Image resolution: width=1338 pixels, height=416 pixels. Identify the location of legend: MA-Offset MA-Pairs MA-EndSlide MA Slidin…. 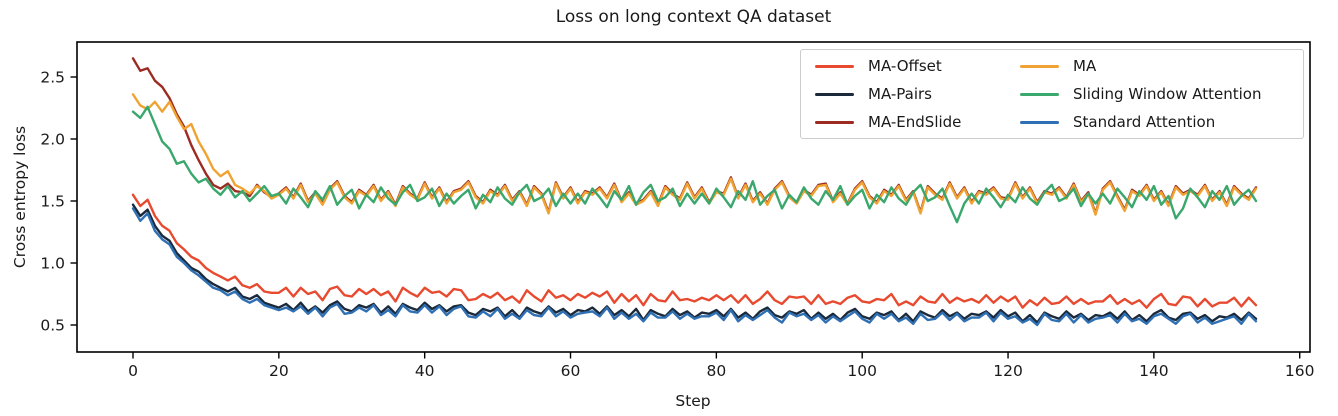
(1052, 94).